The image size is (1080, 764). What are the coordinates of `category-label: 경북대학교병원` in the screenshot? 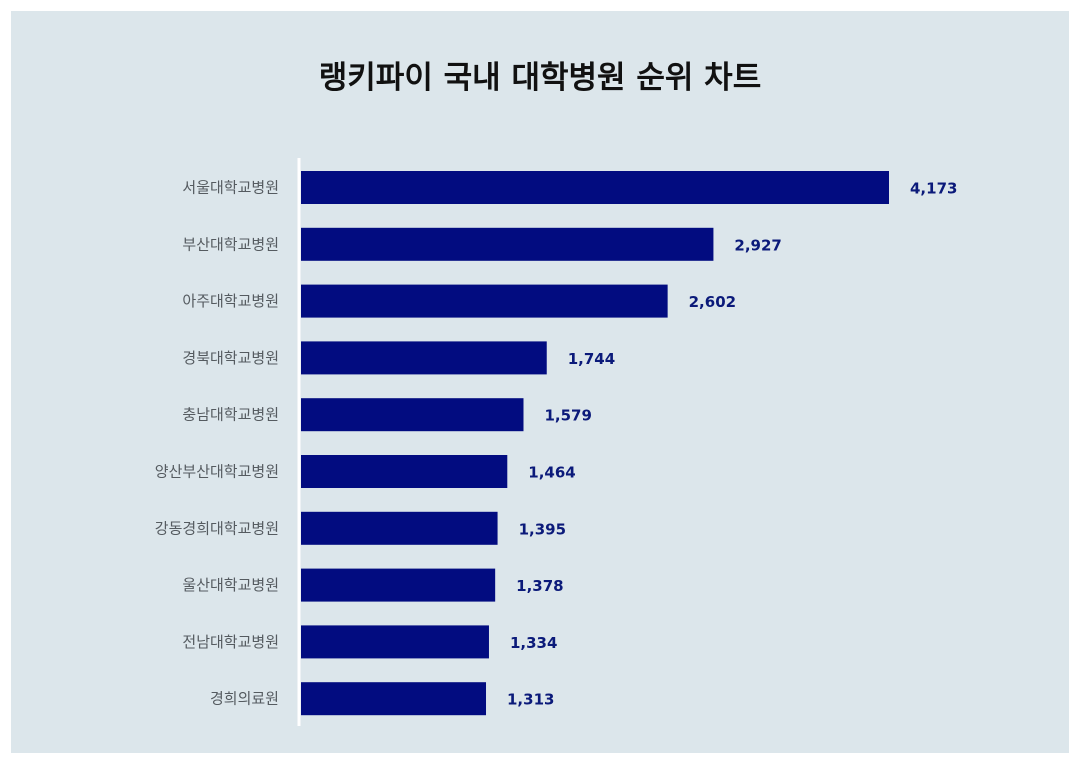 It's located at (230, 358).